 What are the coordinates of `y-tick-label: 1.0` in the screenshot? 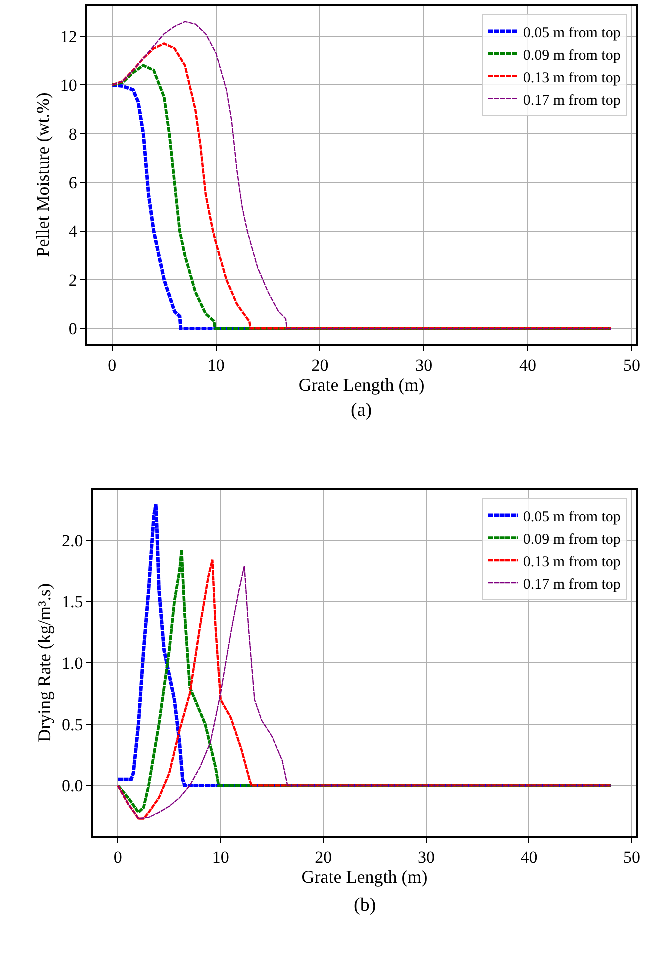 It's located at (73, 663).